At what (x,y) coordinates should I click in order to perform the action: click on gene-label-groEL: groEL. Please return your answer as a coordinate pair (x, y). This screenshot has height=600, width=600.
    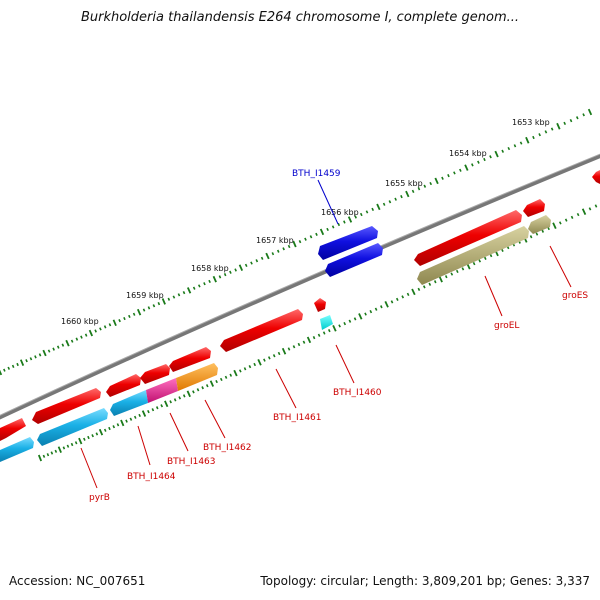
    Looking at the image, I should click on (506, 326).